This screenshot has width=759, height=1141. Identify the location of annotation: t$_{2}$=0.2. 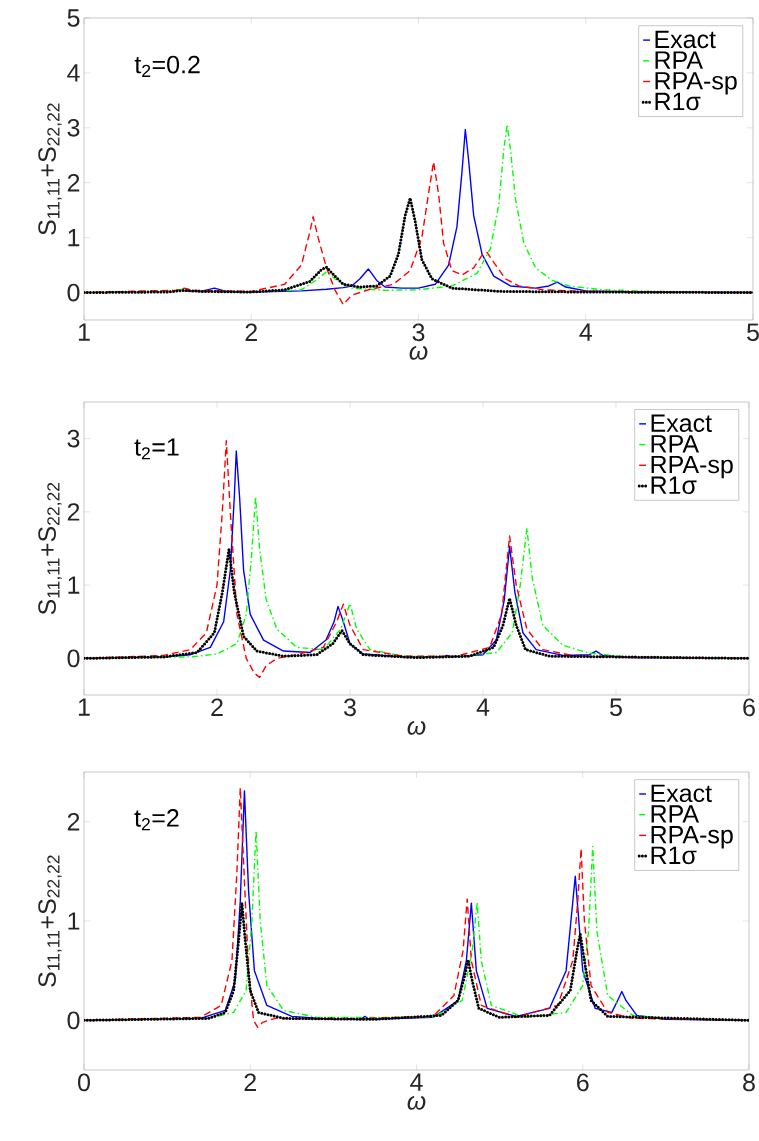
(167, 66).